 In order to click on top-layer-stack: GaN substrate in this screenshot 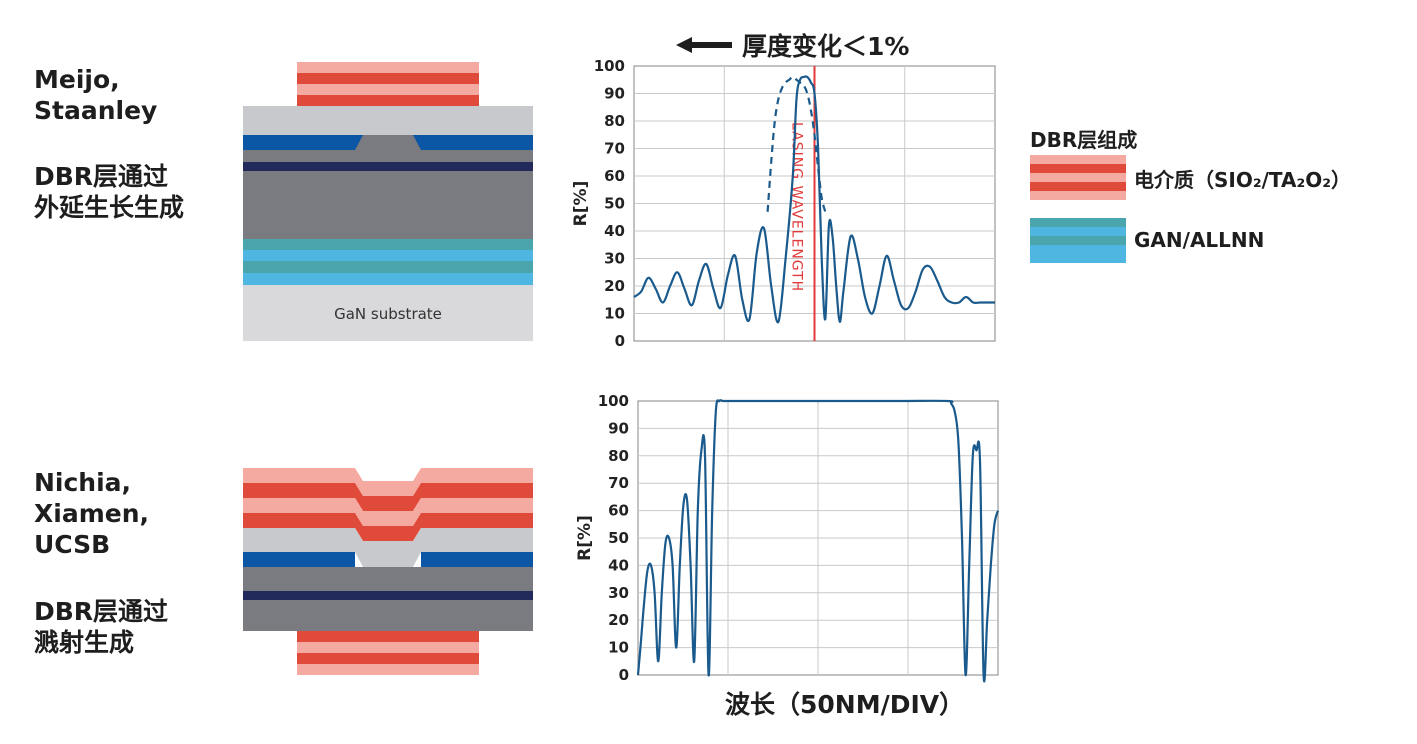, I will do `click(388, 201)`.